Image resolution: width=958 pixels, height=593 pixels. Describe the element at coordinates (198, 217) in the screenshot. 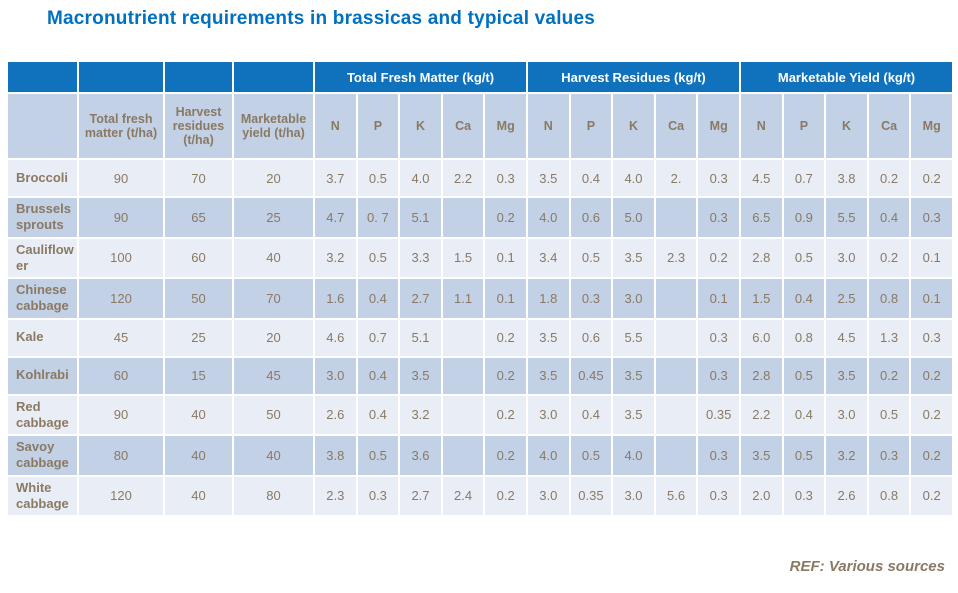

I see `table-cell: 65` at that location.